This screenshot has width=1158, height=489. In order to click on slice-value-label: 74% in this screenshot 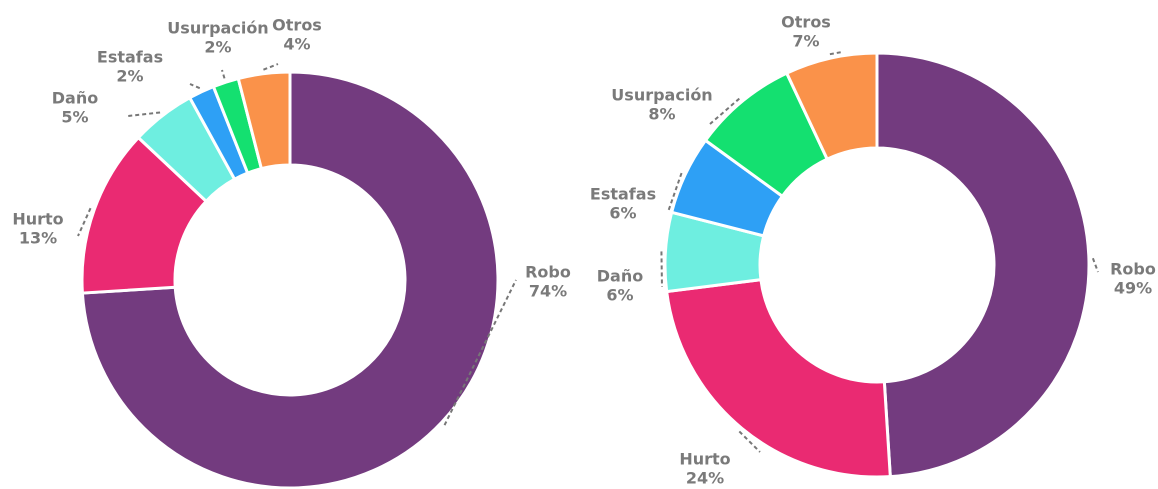, I will do `click(548, 291)`.